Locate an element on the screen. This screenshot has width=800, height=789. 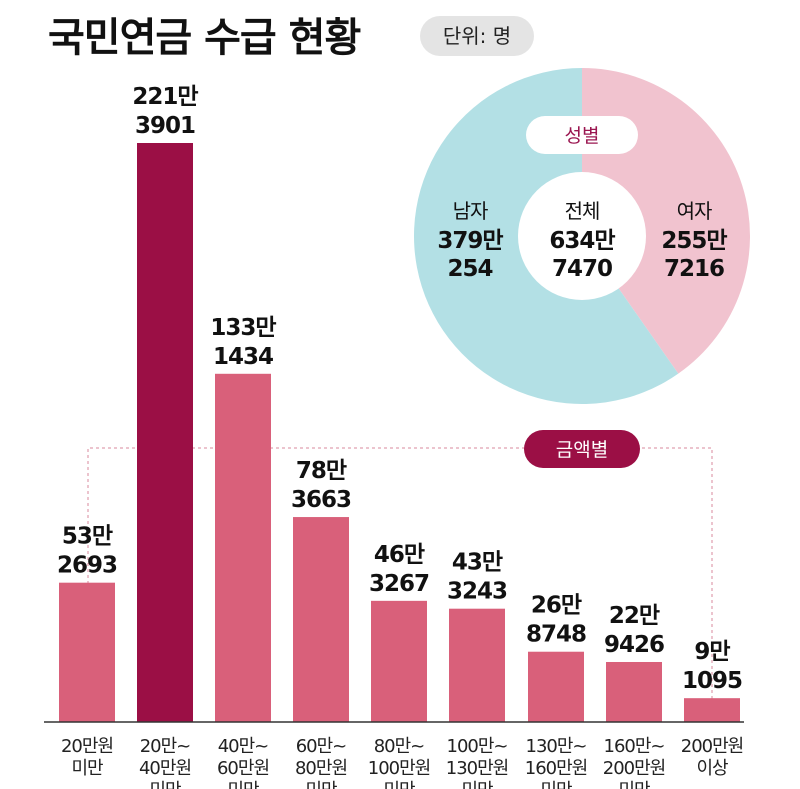
pie-value-female-line2: 7216 is located at coordinates (694, 269).